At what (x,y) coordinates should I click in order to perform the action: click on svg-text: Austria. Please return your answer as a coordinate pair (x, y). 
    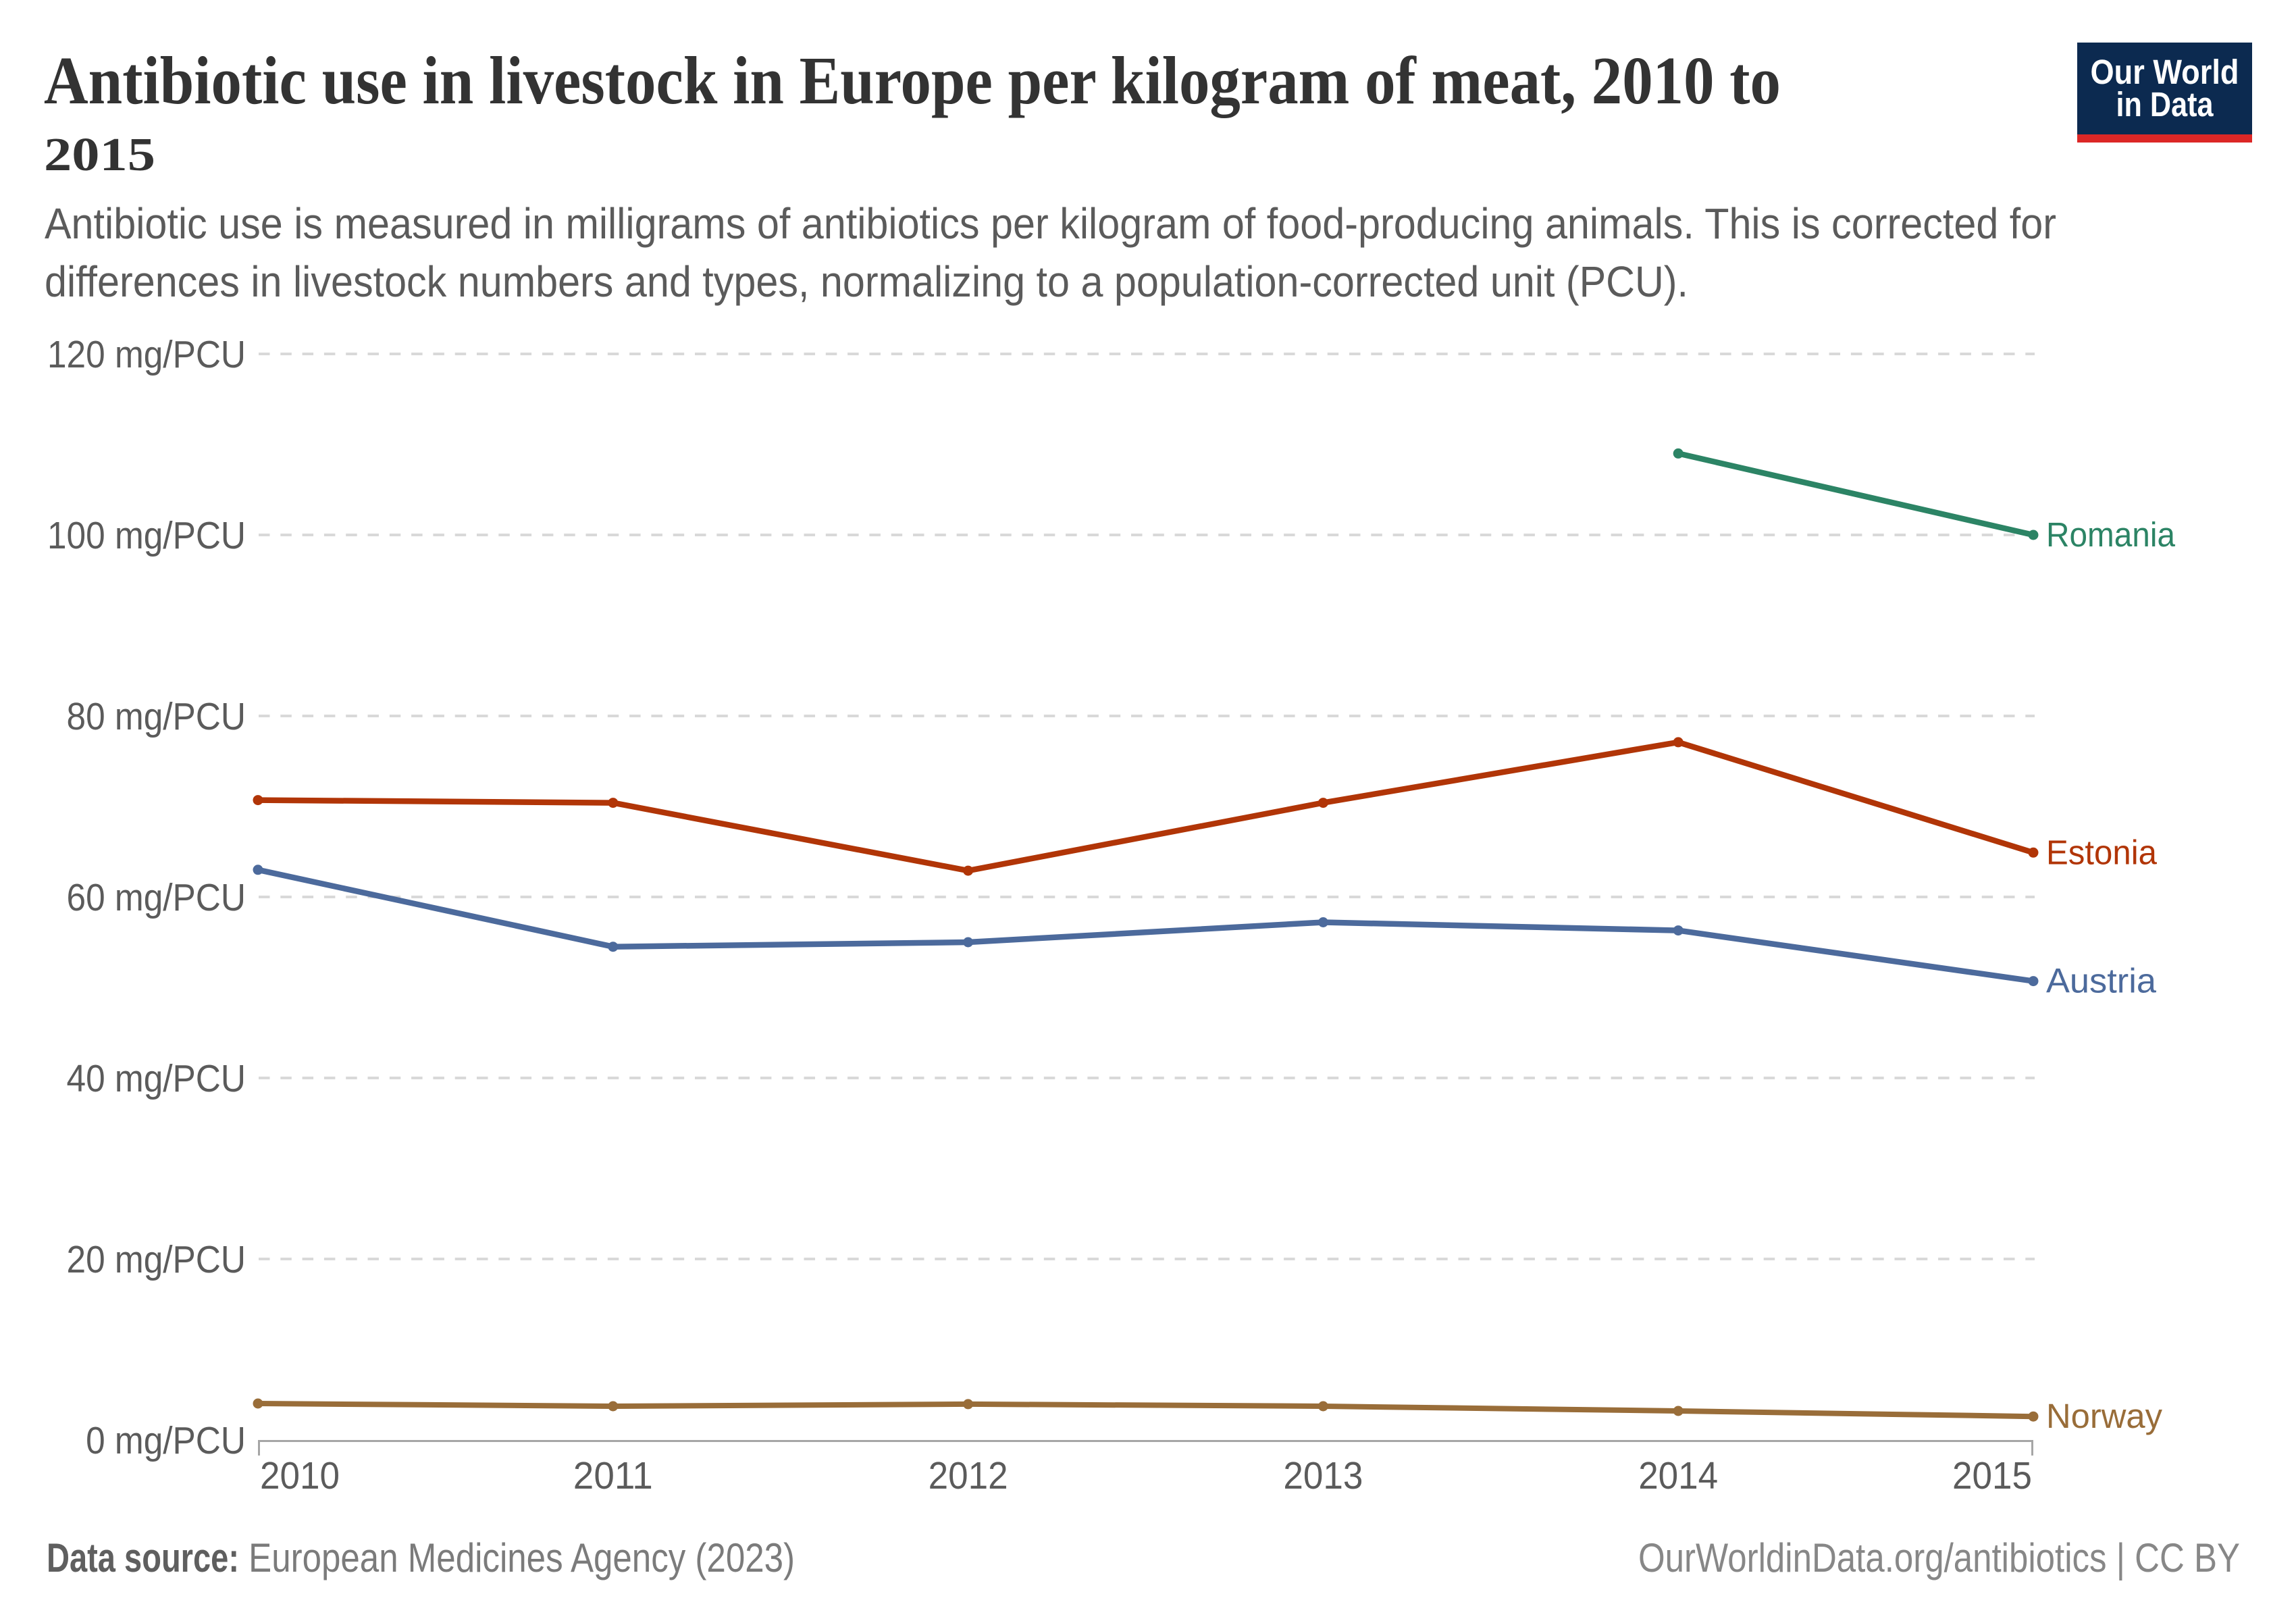
    Looking at the image, I should click on (2101, 981).